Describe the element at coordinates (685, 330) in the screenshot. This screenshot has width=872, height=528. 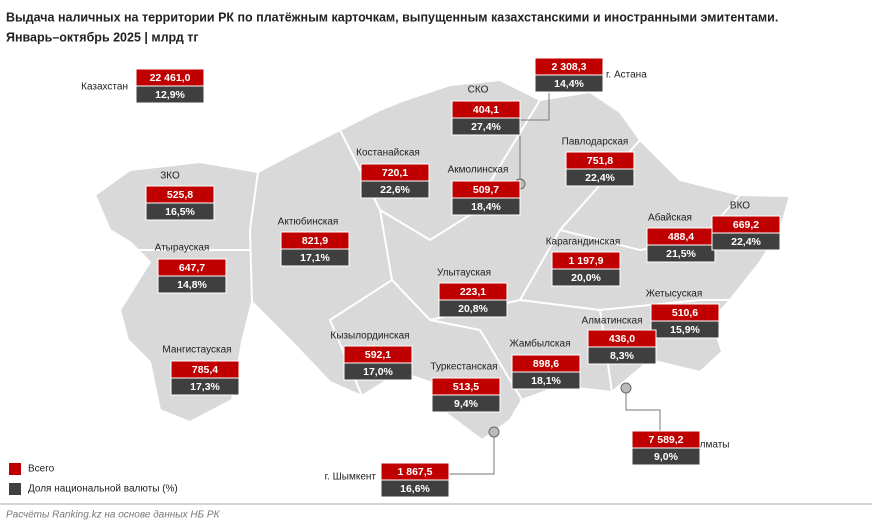
I see `region-share: 15,9%` at that location.